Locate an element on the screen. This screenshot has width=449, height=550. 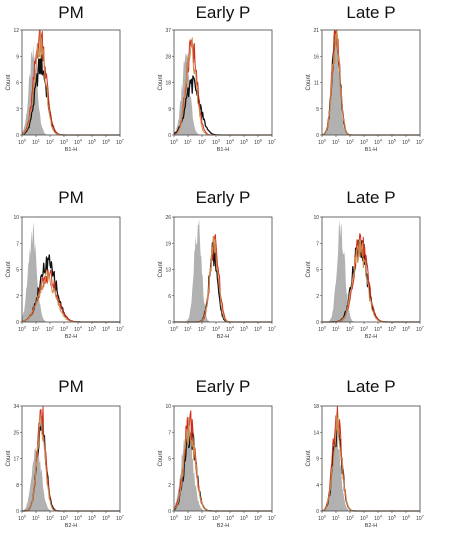
x-tick-label: 10³ is located at coordinates (64, 143).